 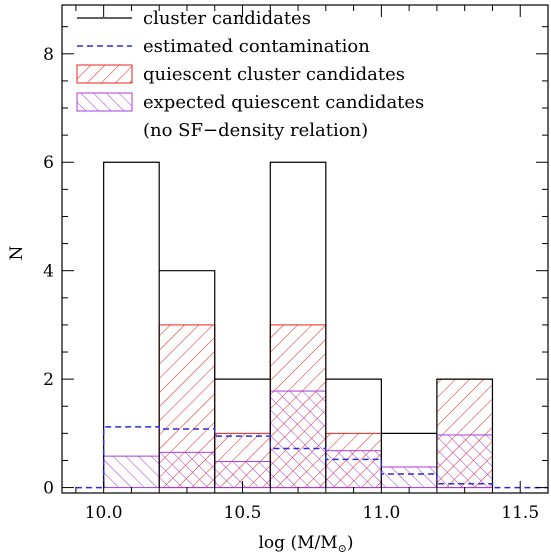 I want to click on y-tick-label: 0, so click(x=48, y=489).